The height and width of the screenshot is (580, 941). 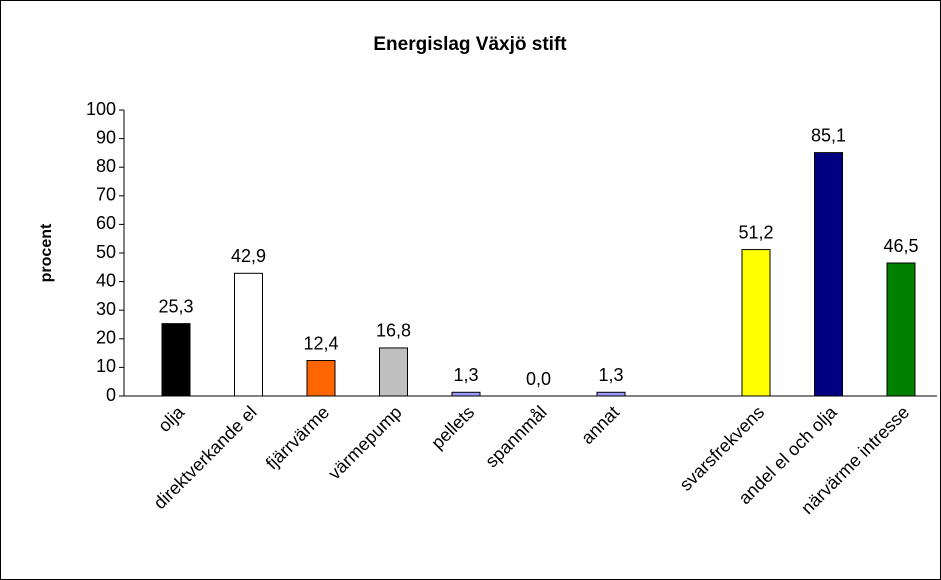 I want to click on y-tick-label: 50, so click(x=106, y=252).